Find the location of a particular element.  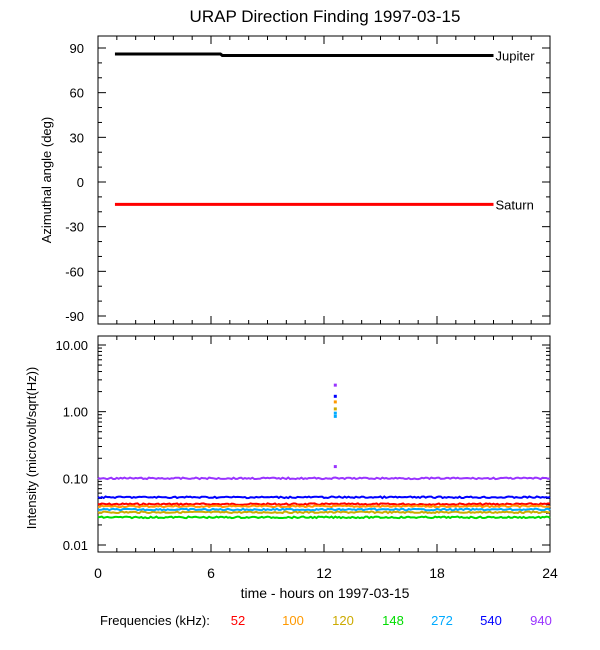

intensity-xtick-label: 12 is located at coordinates (324, 573).